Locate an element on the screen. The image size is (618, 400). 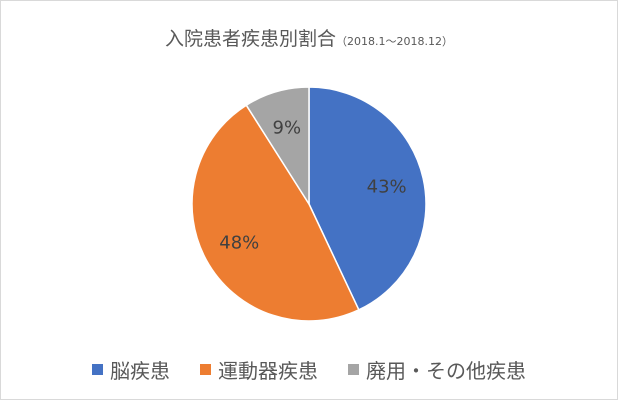
slice-musculoskeletal is located at coordinates (275, 213).